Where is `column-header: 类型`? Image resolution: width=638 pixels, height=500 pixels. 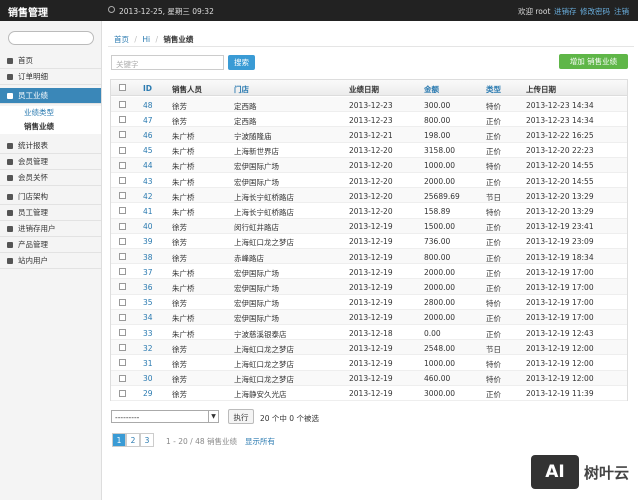
column-header: 类型 is located at coordinates (493, 89).